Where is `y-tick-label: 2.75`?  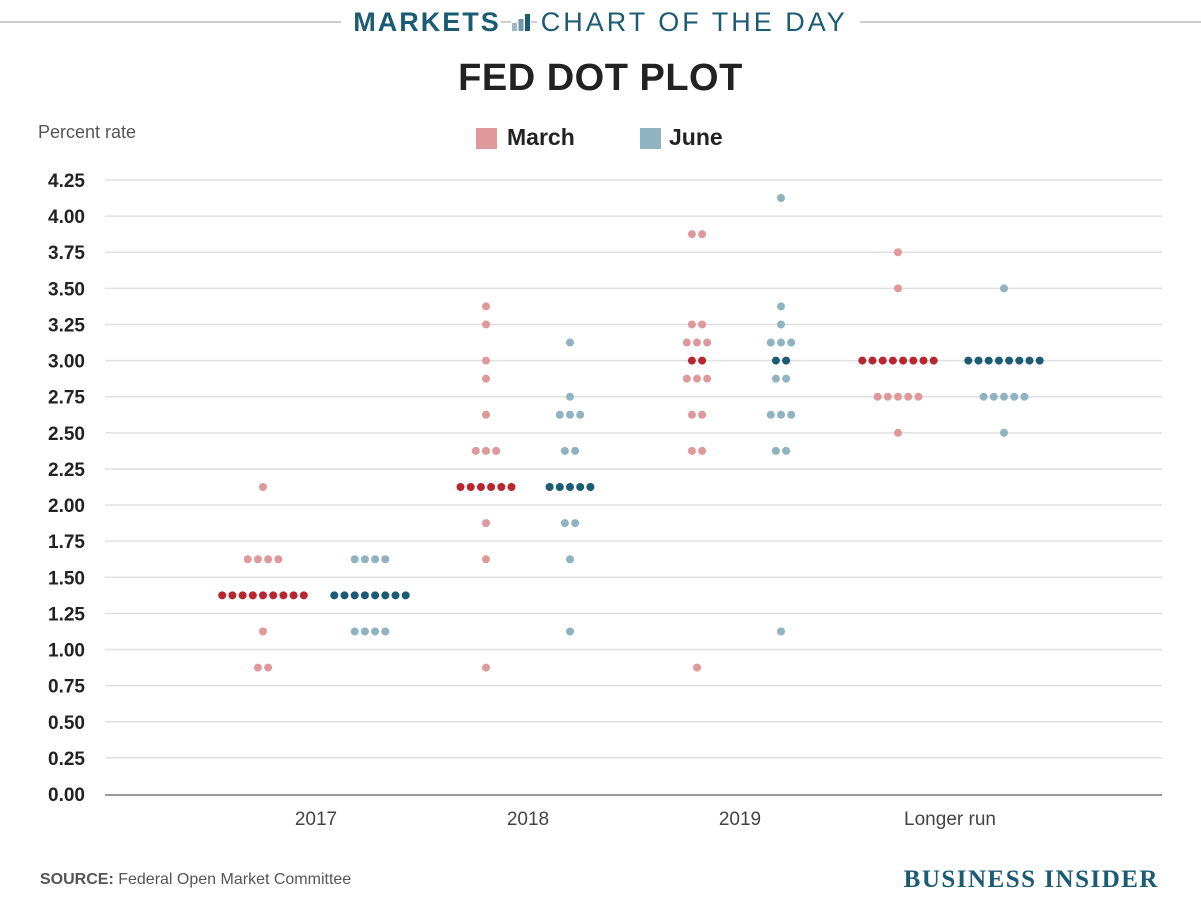 y-tick-label: 2.75 is located at coordinates (66, 398).